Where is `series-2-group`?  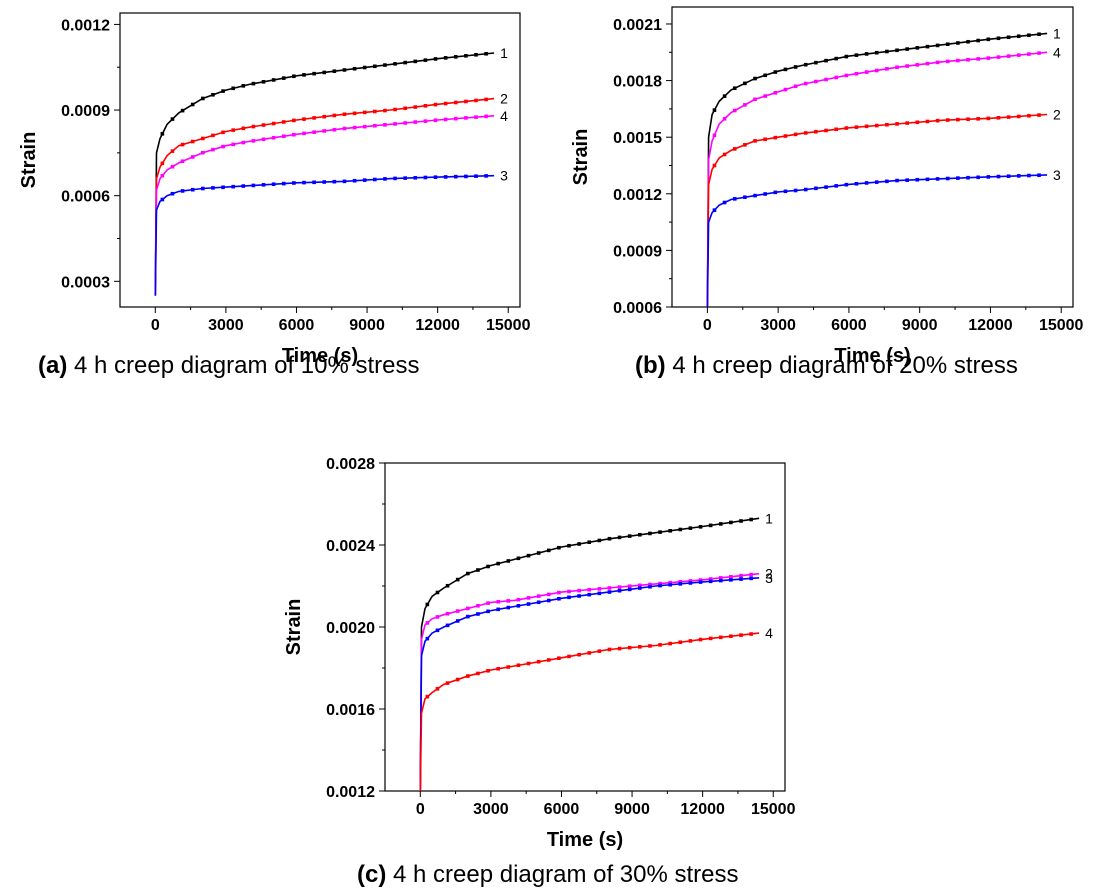
series-2-group is located at coordinates (589, 681).